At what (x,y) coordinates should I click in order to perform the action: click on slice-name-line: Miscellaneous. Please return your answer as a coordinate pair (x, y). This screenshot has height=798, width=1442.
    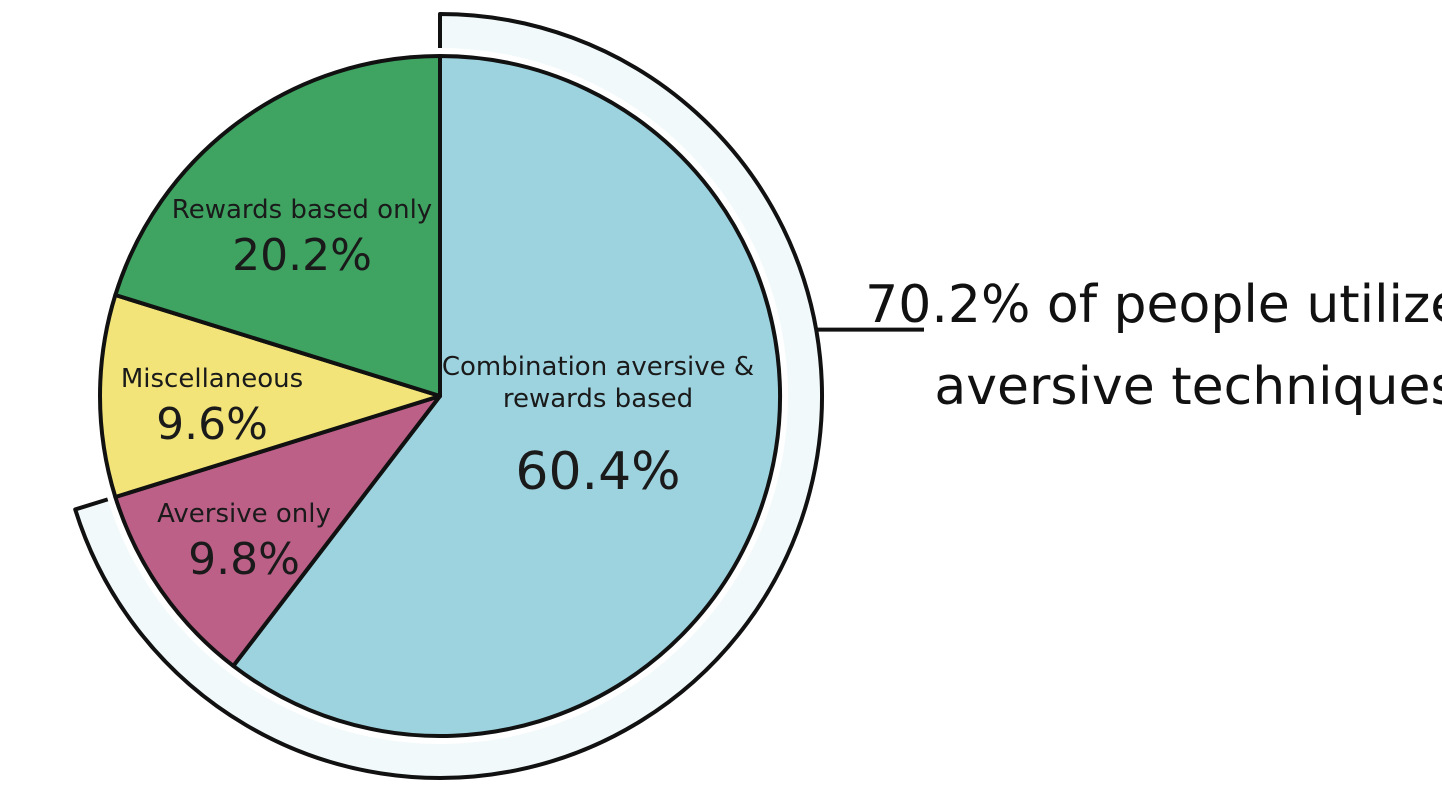
    Looking at the image, I should click on (212, 379).